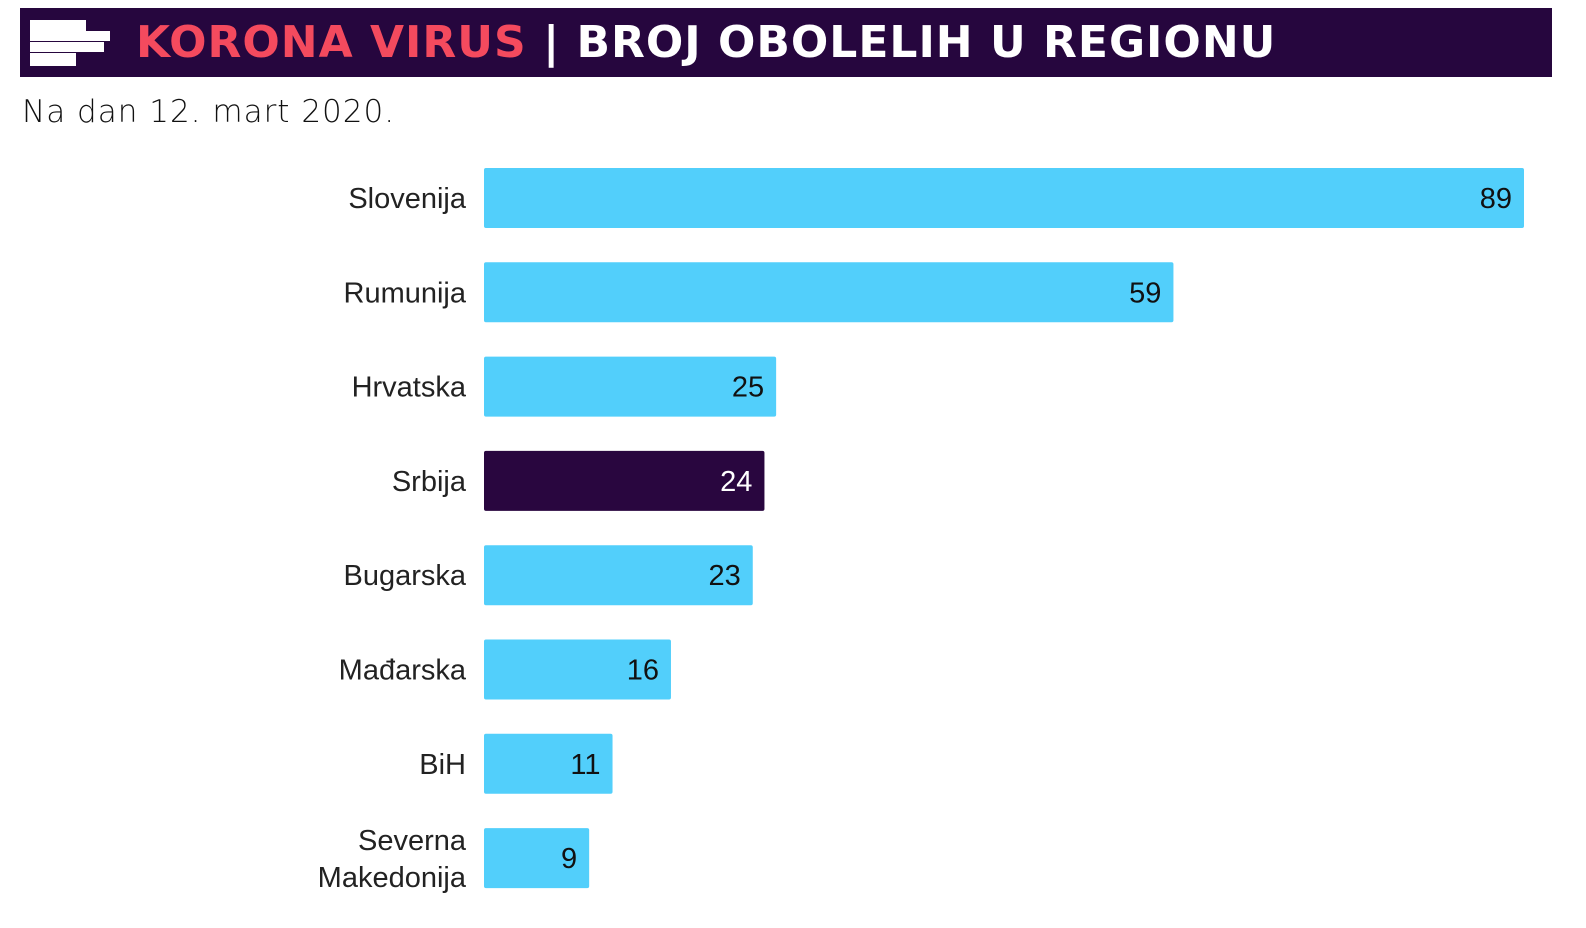 This screenshot has height=928, width=1586. I want to click on data-label: 25, so click(748, 388).